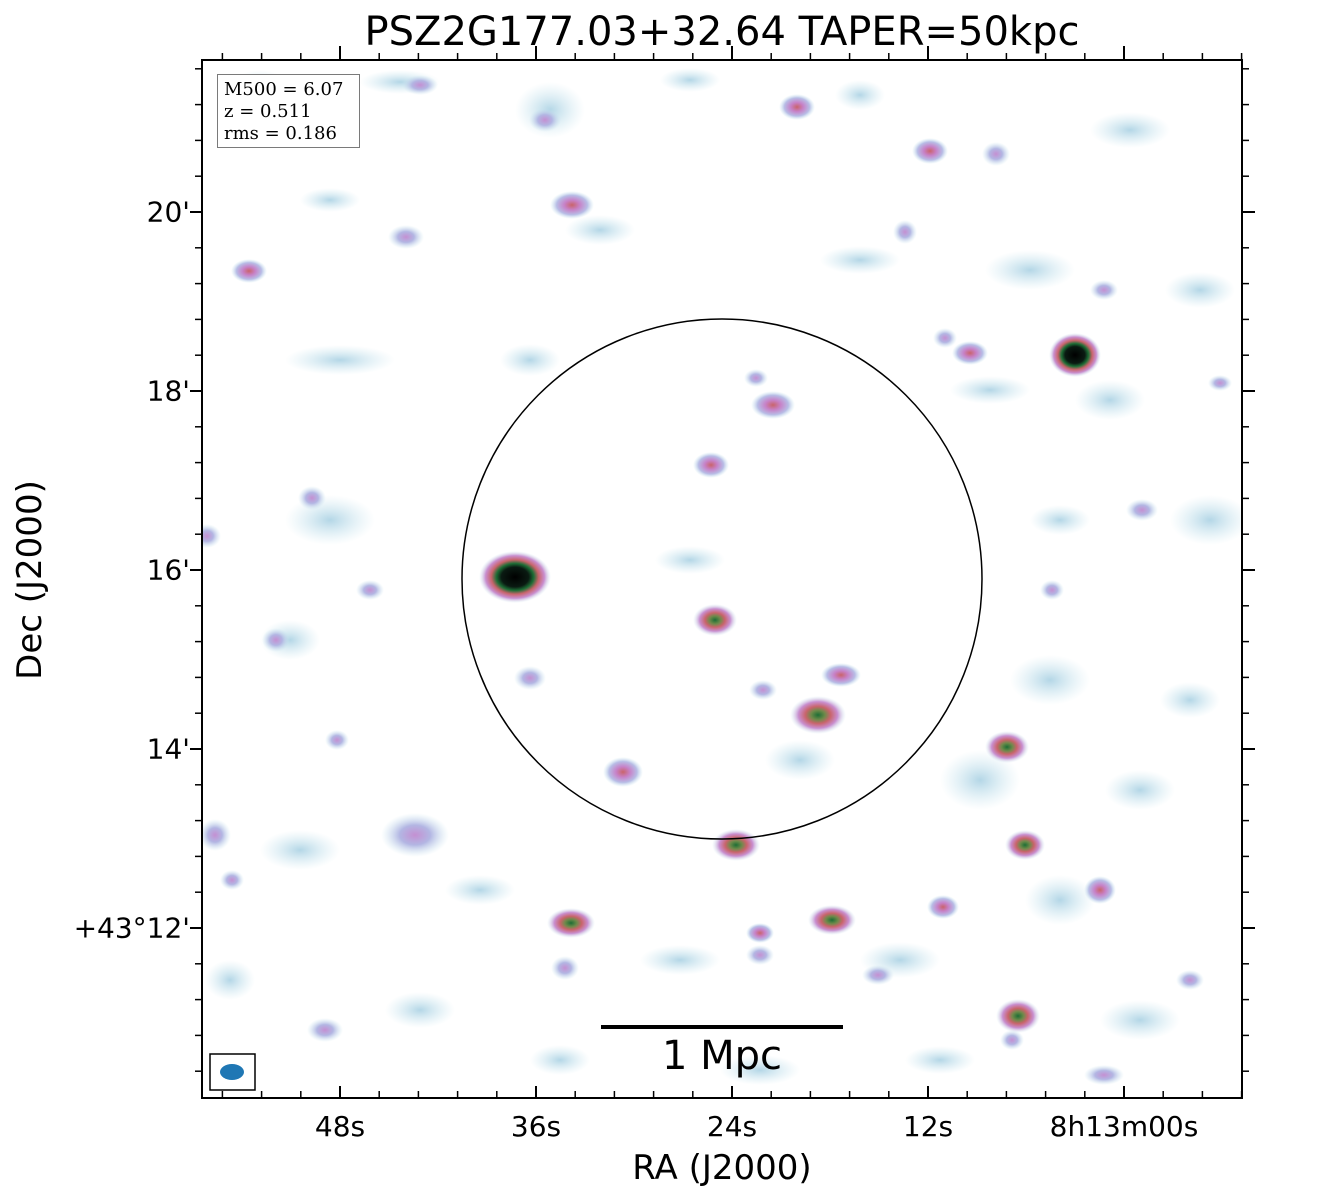 This screenshot has height=1200, width=1321. Describe the element at coordinates (30, 580) in the screenshot. I see `y-axis-label: Dec (J2000)` at that location.